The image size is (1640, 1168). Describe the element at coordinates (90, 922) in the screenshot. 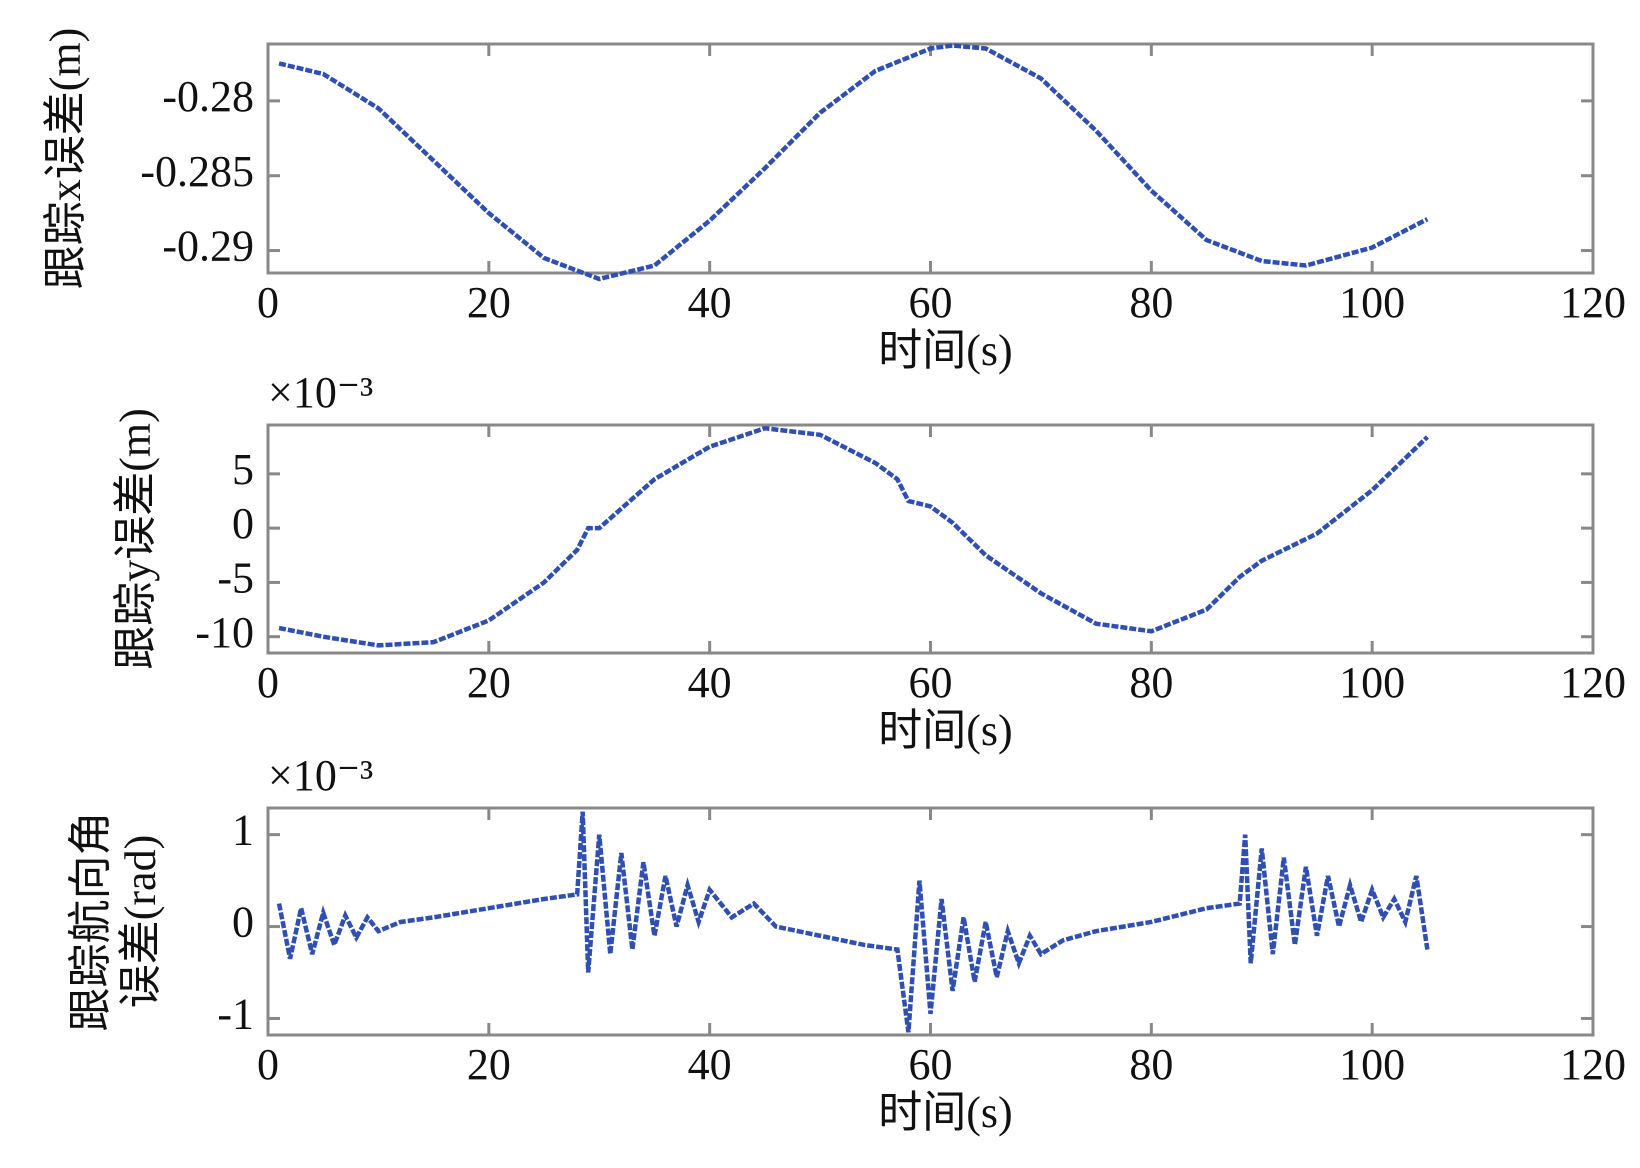

I see `y-axis-label: 跟踪航向角` at that location.